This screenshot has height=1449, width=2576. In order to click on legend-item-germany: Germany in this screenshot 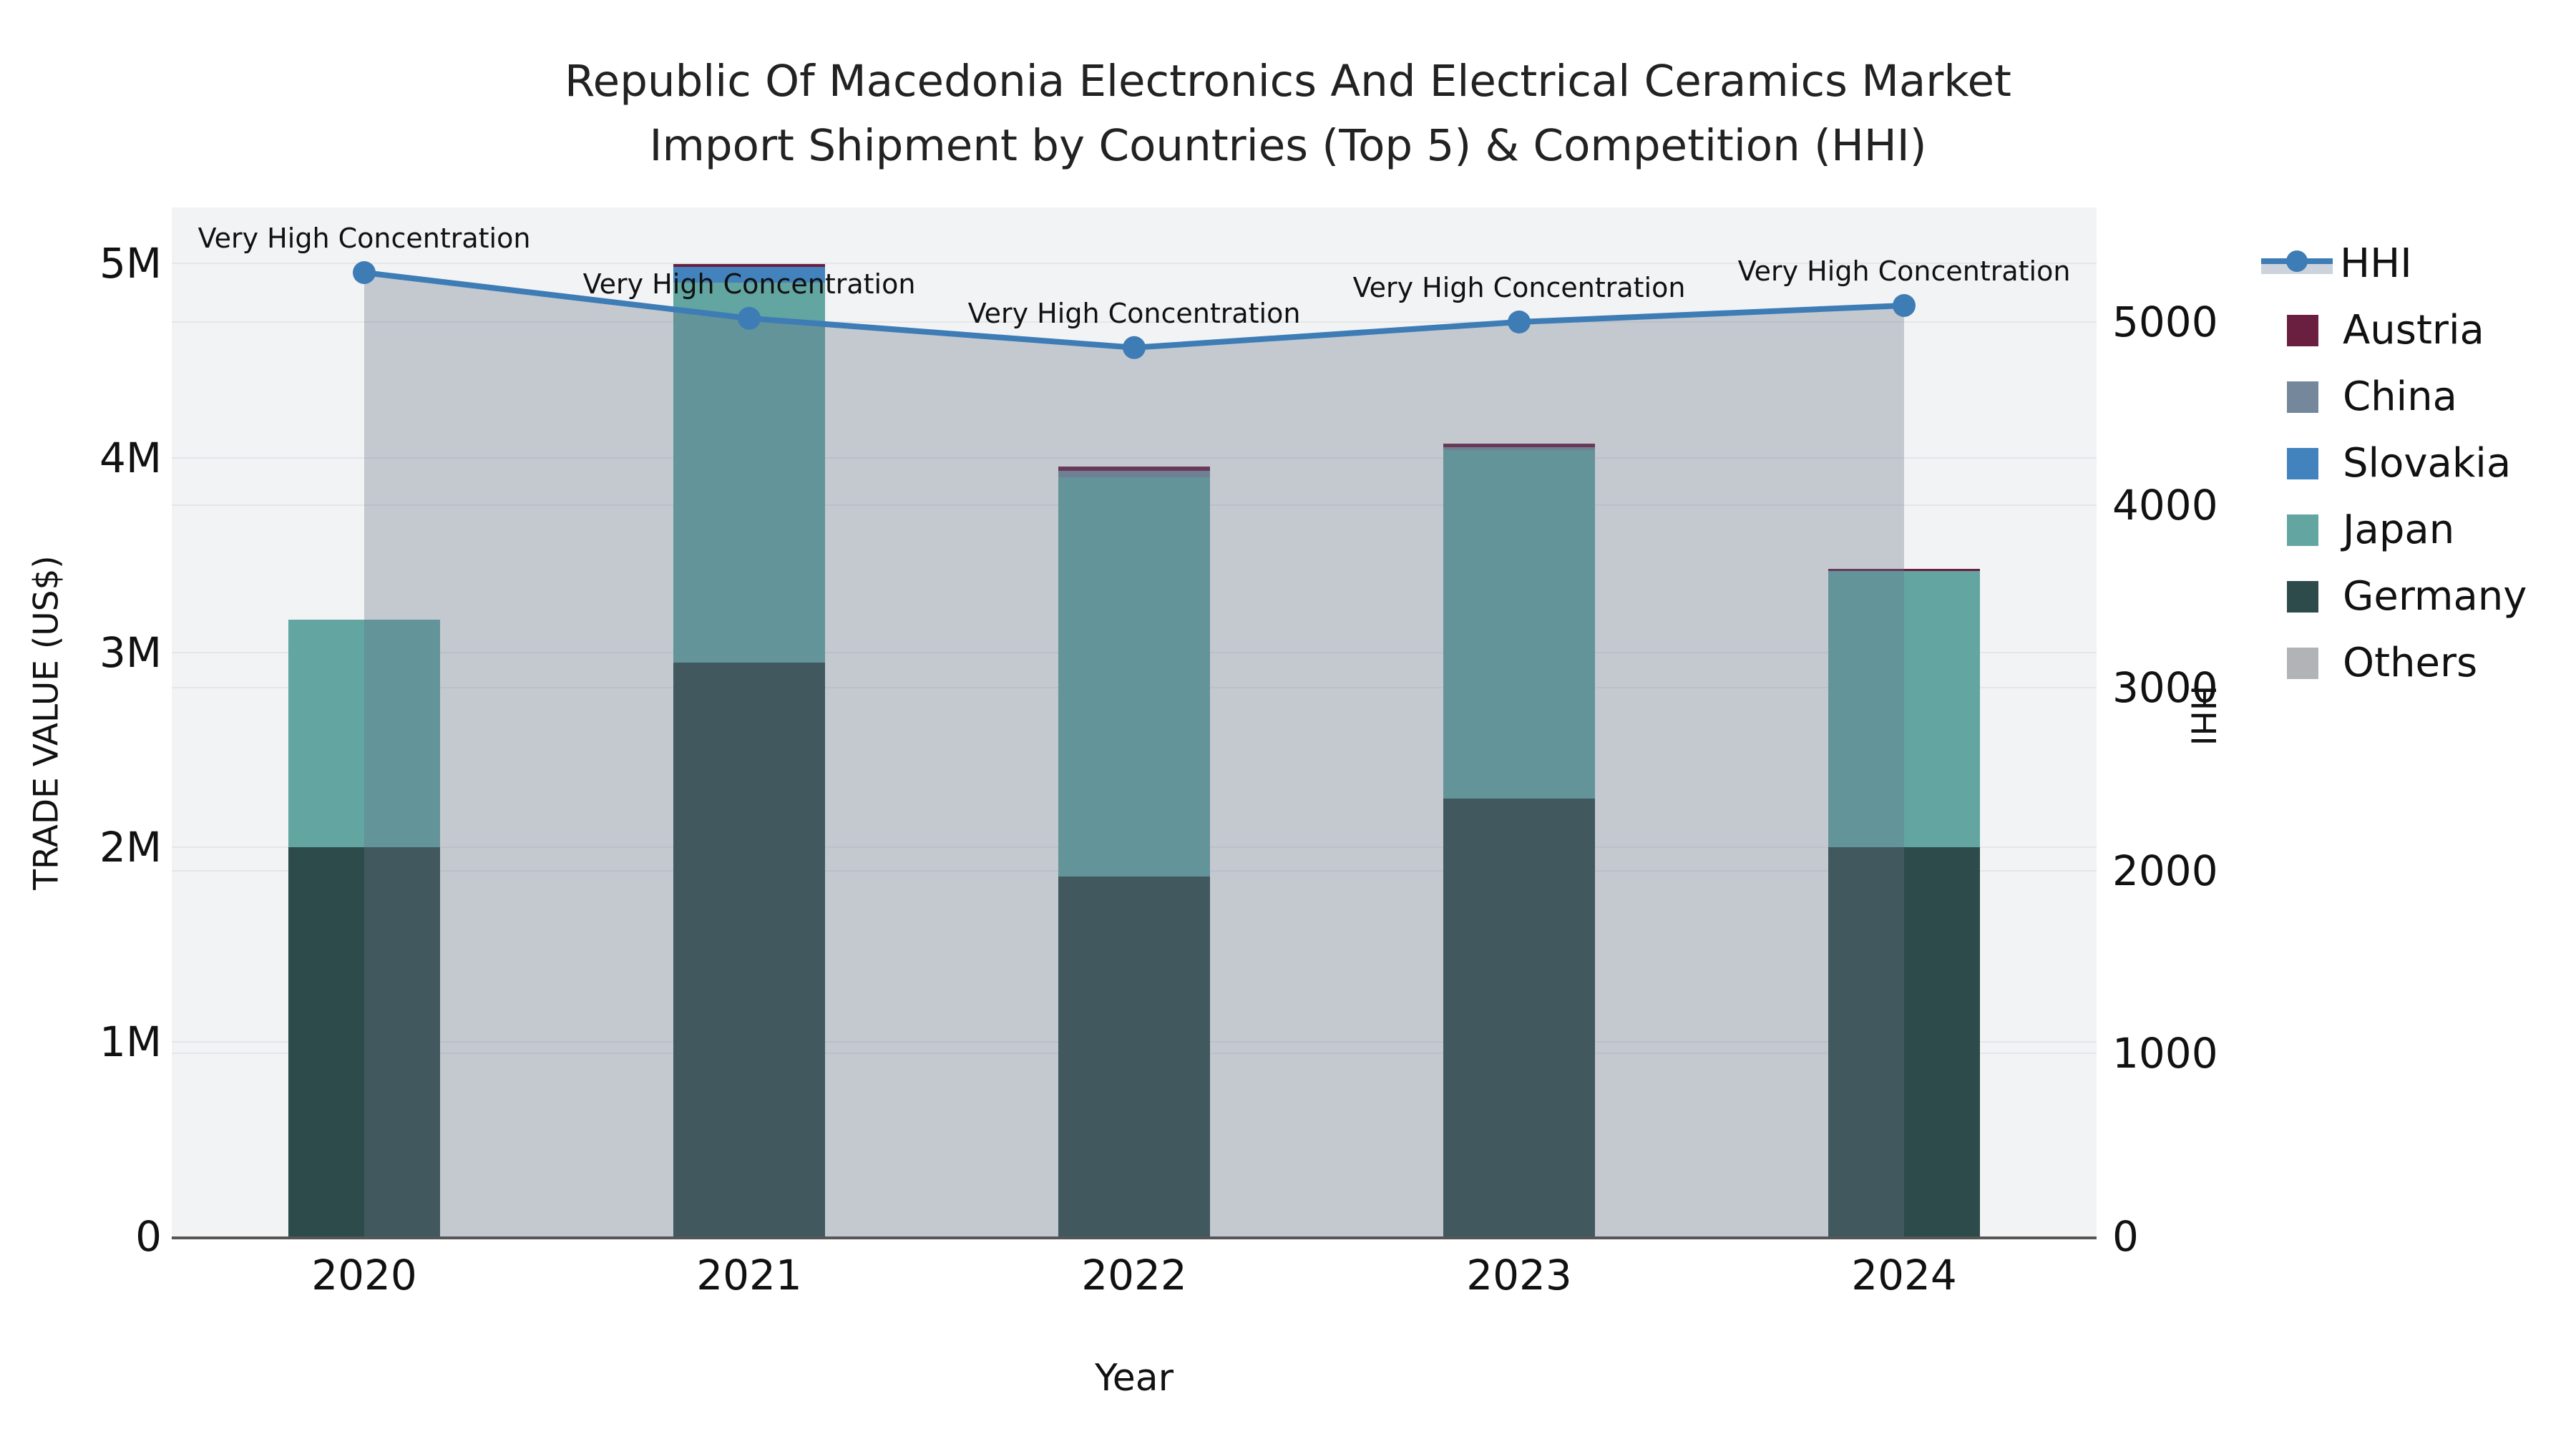, I will do `click(2394, 596)`.